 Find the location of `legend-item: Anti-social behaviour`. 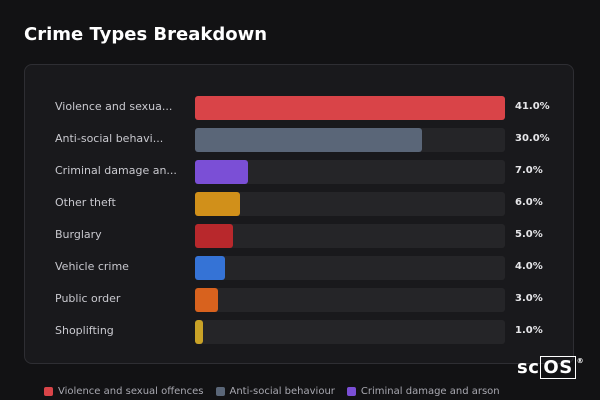

legend-item: Anti-social behaviour is located at coordinates (275, 391).